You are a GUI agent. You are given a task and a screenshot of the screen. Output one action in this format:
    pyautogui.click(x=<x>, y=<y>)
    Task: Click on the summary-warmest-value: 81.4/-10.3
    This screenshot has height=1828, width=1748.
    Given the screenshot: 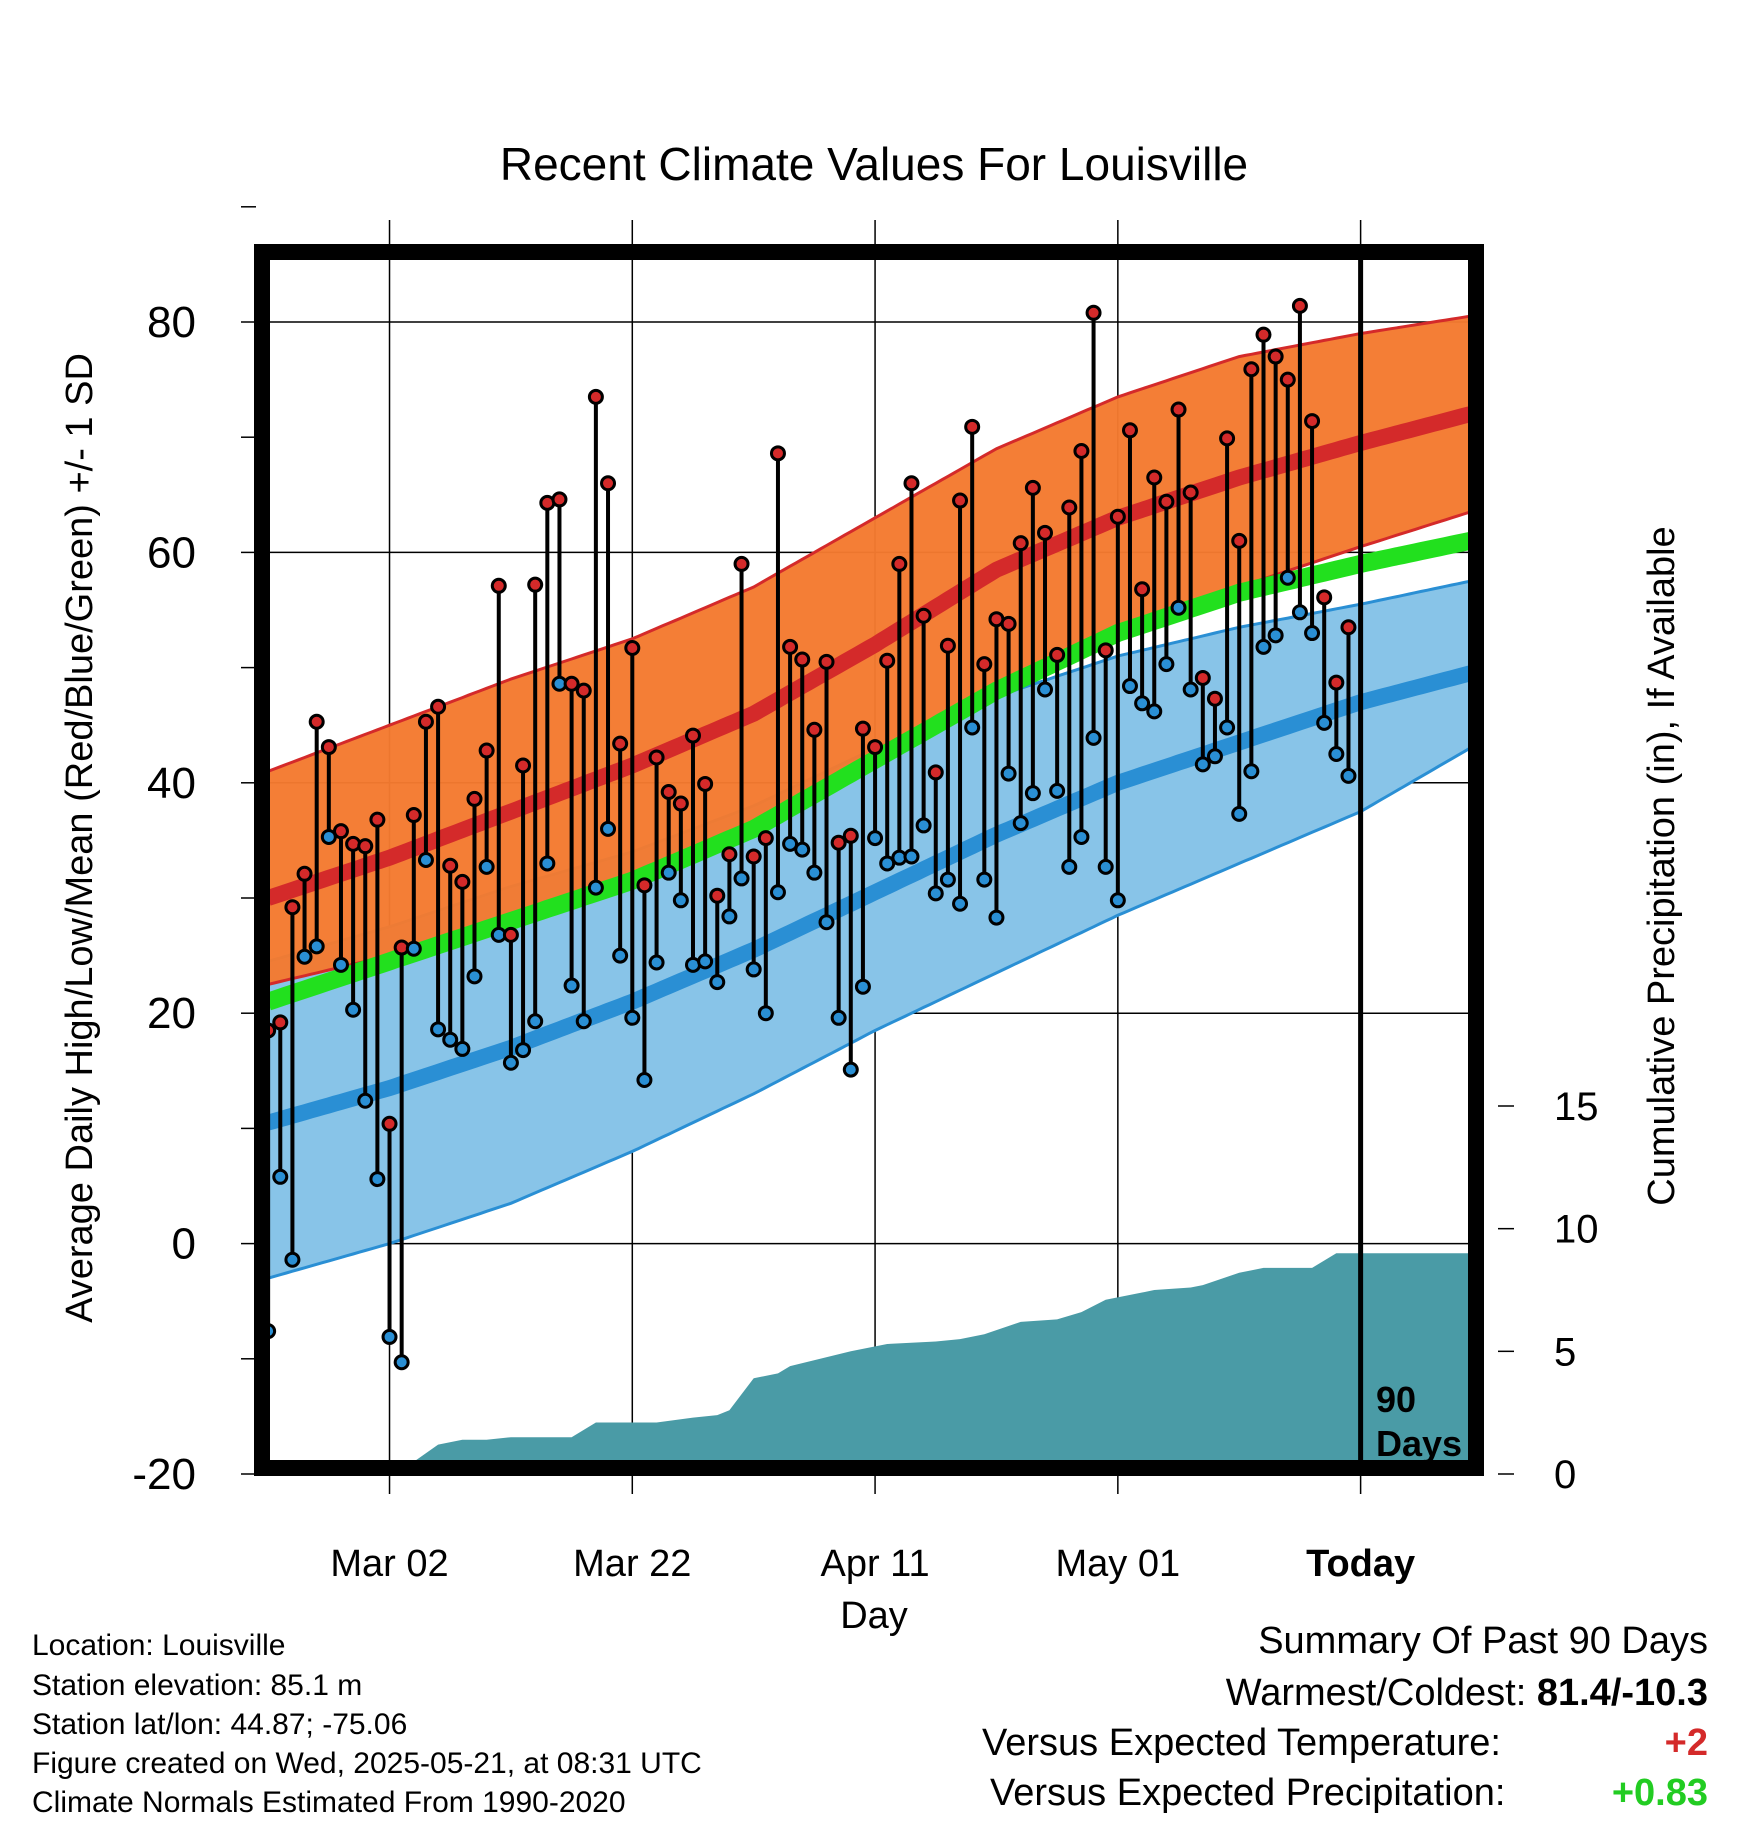 What is the action you would take?
    pyautogui.click(x=1622, y=1693)
    